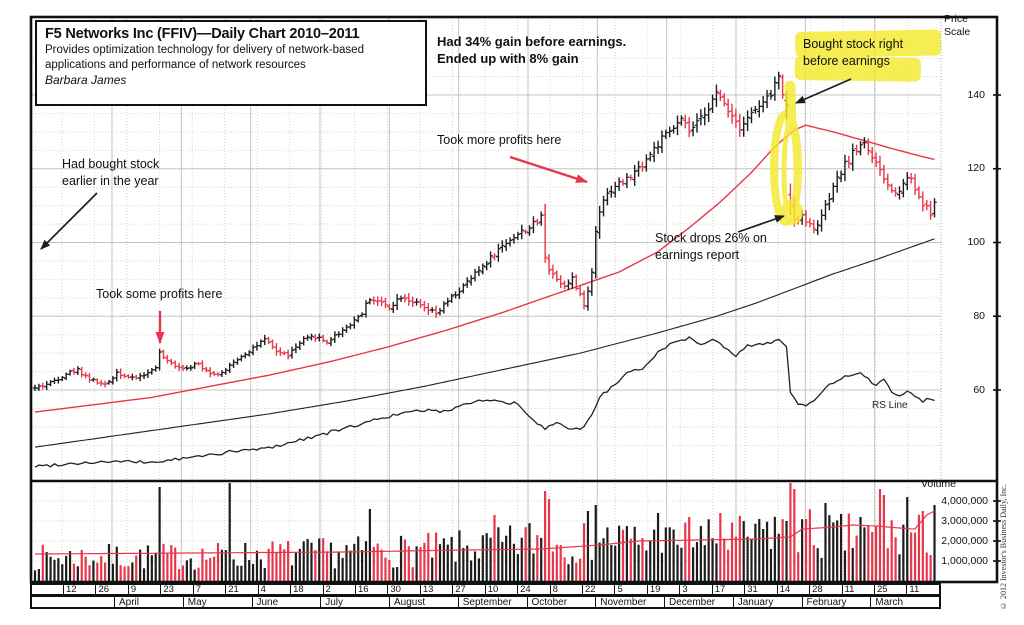  I want to click on date-cell: 27, so click(468, 589).